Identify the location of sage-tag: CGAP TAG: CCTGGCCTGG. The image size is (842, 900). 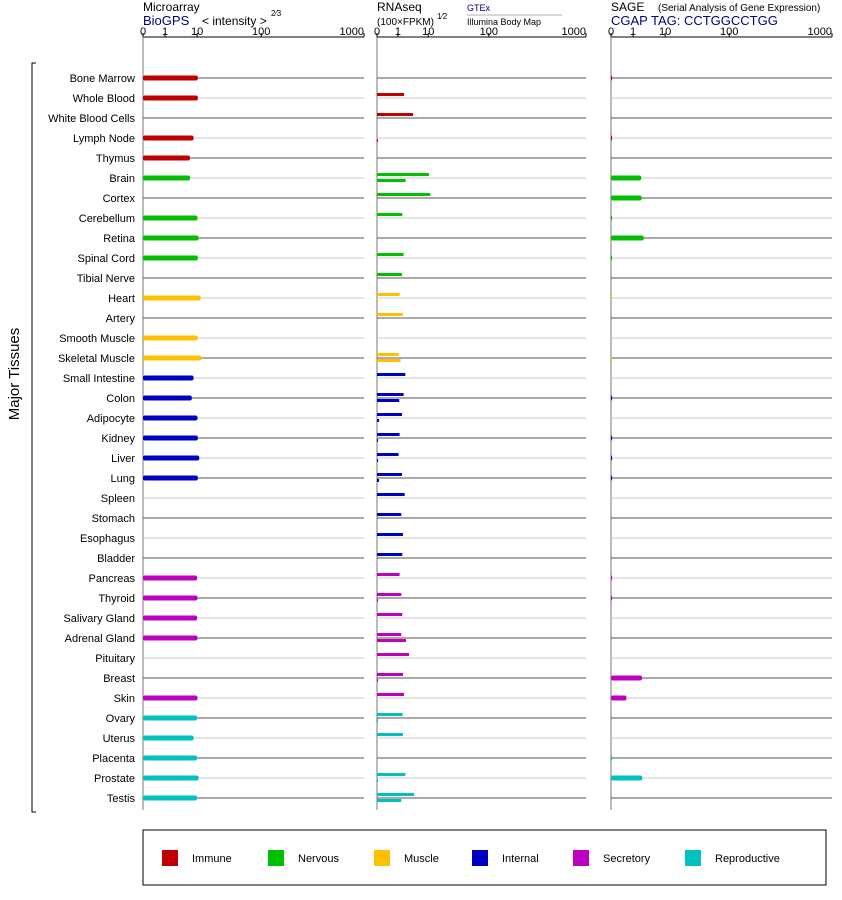
(694, 20).